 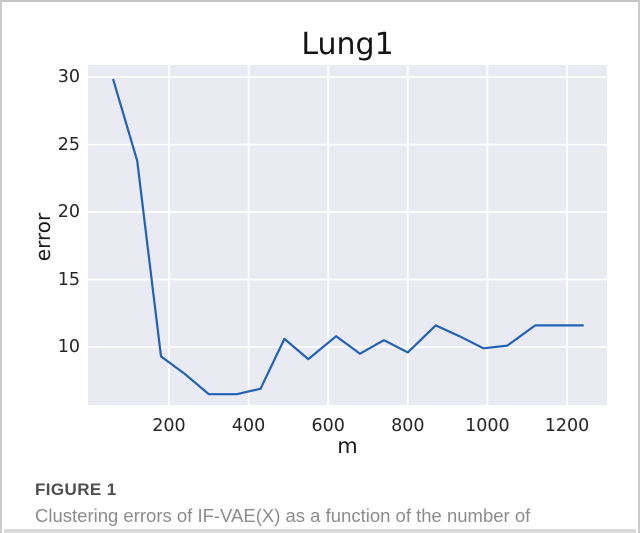 What do you see at coordinates (68, 346) in the screenshot?
I see `y-tick-label: 10` at bounding box center [68, 346].